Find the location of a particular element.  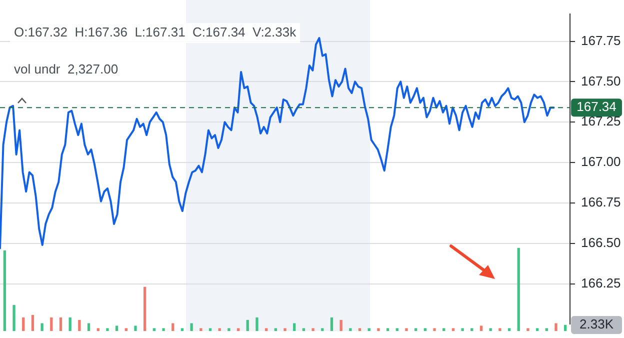

y-tick-label: 166.25 is located at coordinates (601, 282).